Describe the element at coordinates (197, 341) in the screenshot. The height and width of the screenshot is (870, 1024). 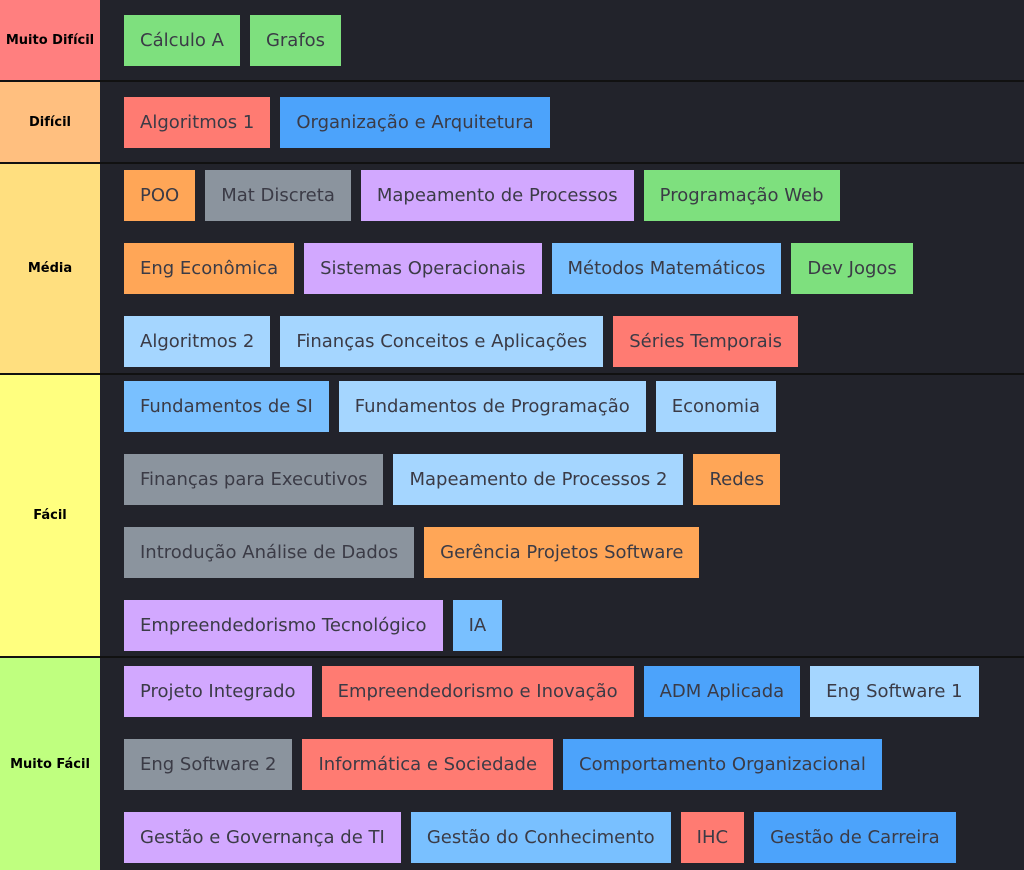
I see `tier-item: Algoritmos 2` at that location.